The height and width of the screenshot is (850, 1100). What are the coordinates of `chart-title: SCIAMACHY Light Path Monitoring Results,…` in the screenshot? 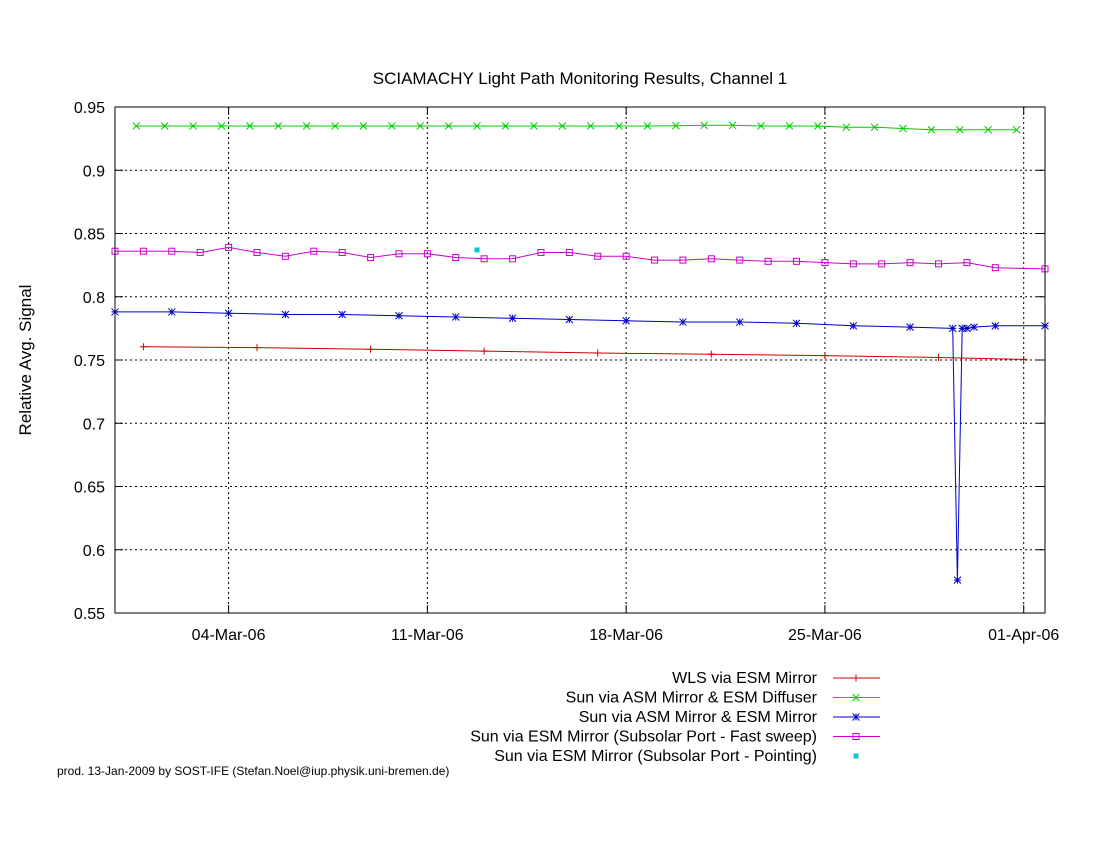 It's located at (580, 78).